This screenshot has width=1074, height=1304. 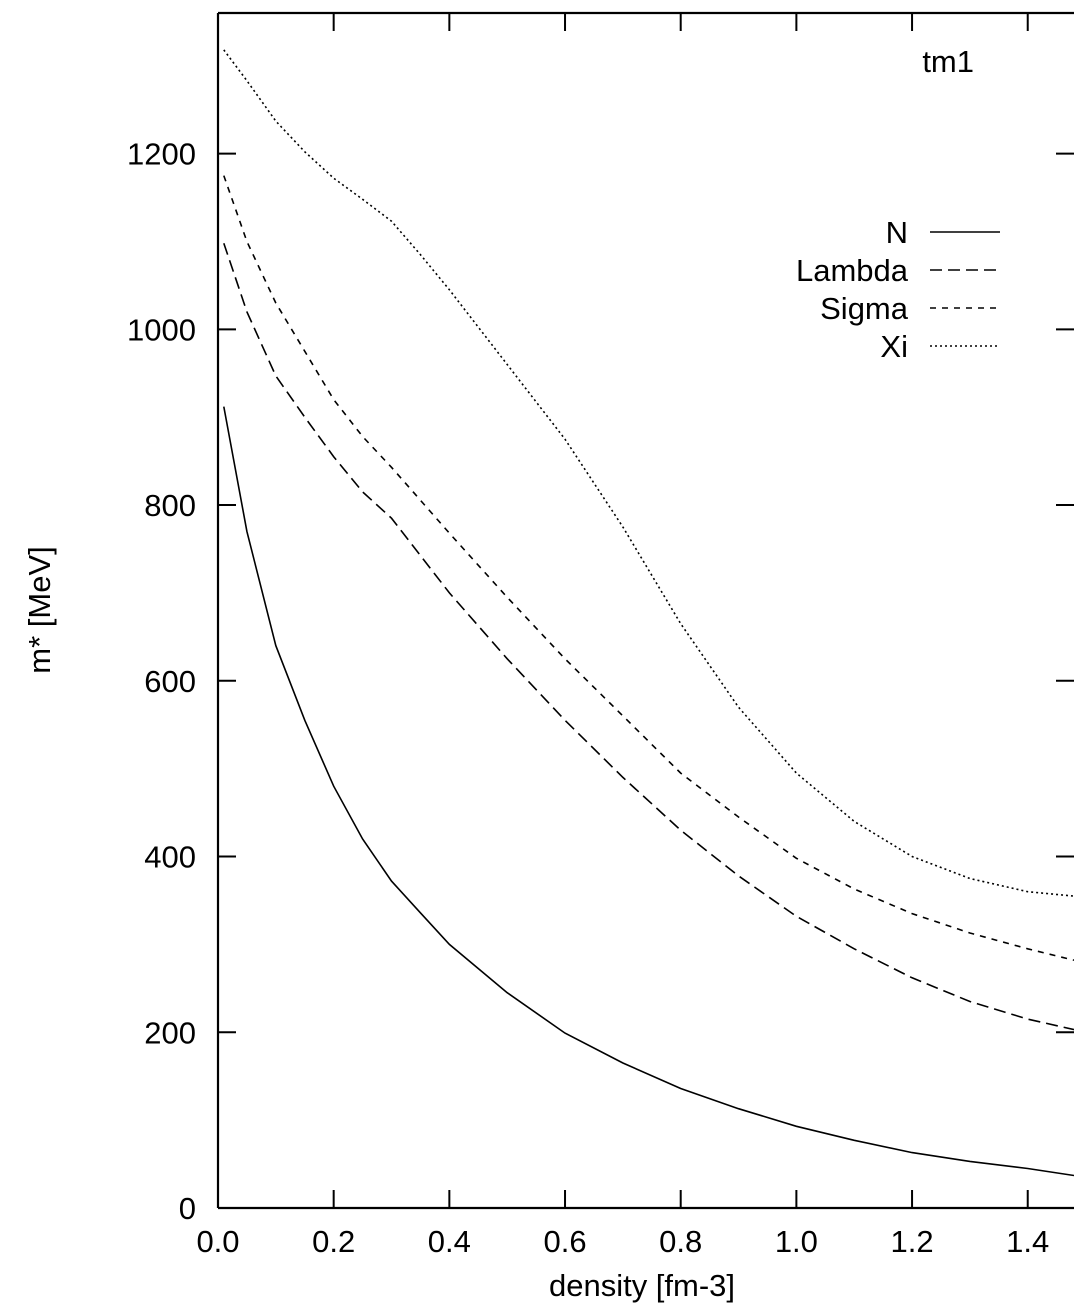 What do you see at coordinates (894, 346) in the screenshot?
I see `legend-label-xi: Xi` at bounding box center [894, 346].